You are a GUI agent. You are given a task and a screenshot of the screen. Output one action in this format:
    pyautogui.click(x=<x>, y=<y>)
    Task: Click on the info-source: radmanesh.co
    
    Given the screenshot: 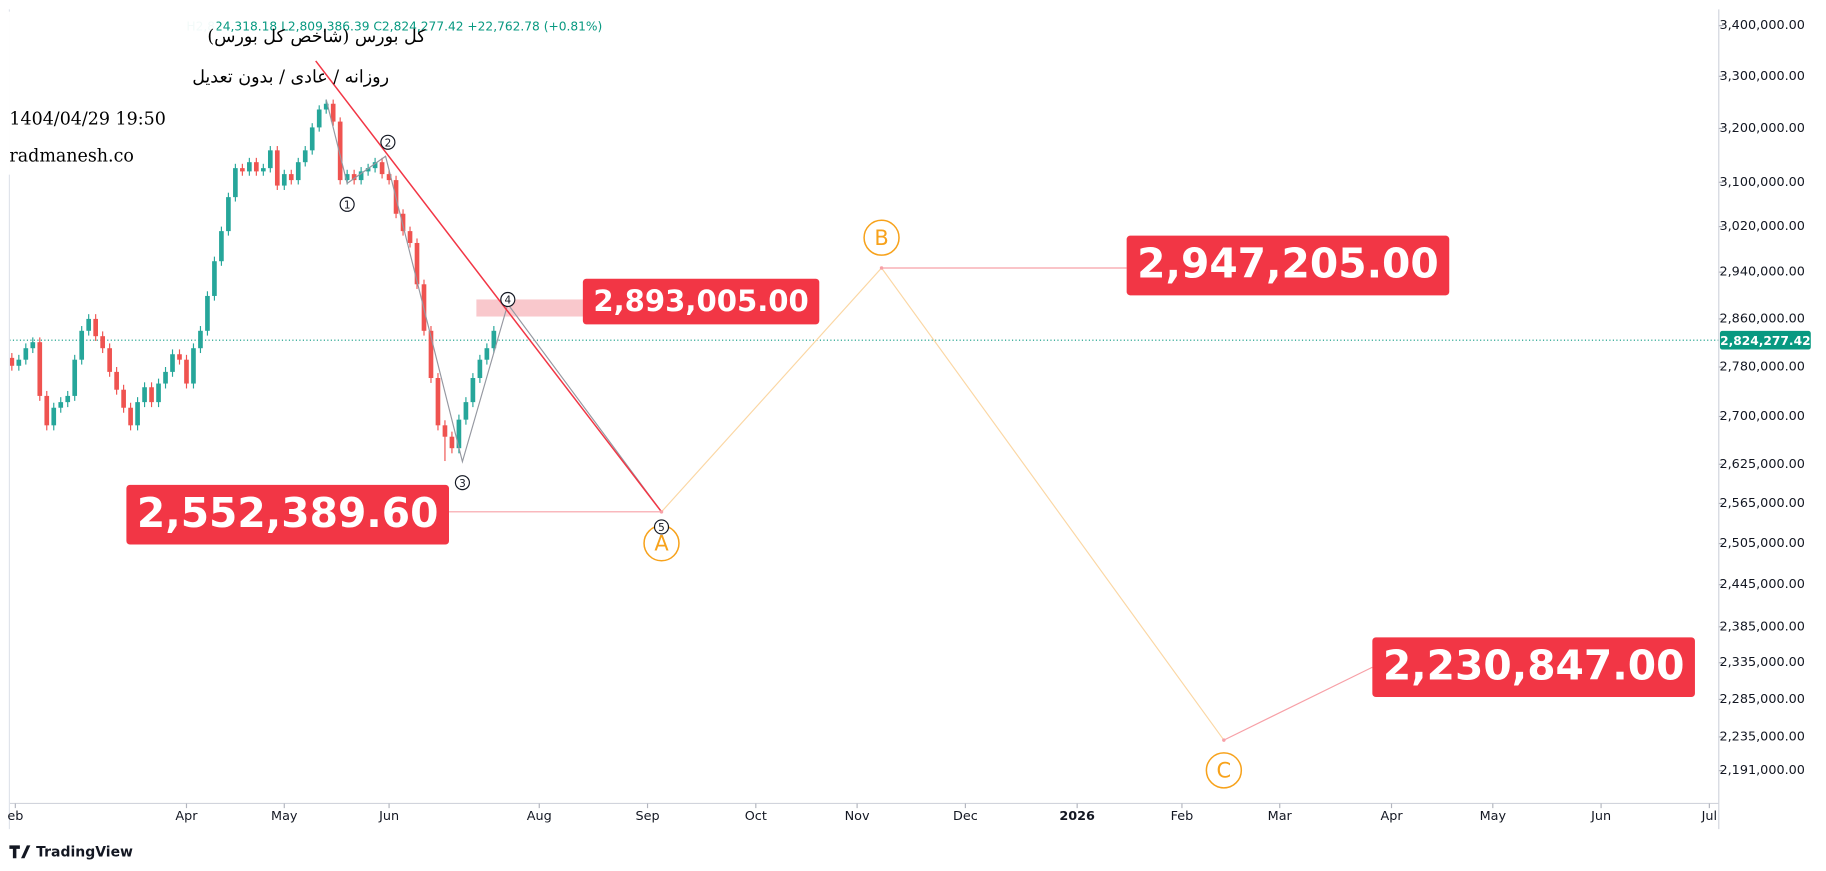 What is the action you would take?
    pyautogui.click(x=71, y=157)
    